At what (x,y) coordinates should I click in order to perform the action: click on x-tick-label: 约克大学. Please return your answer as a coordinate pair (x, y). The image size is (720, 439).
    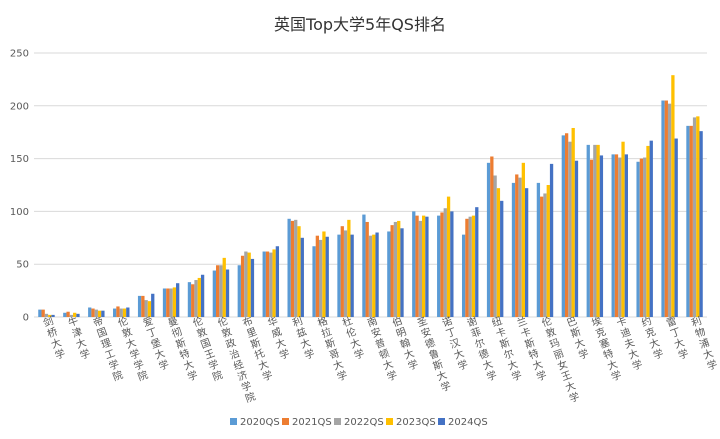
    Looking at the image, I should click on (653, 338).